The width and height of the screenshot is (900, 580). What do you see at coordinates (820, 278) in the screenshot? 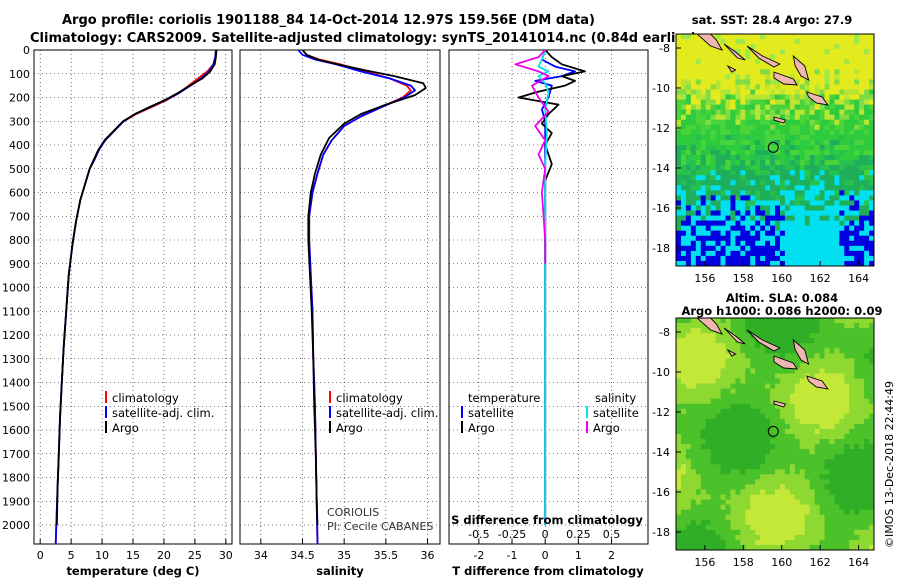
I see `map-x-tick-label: 162` at bounding box center [820, 278].